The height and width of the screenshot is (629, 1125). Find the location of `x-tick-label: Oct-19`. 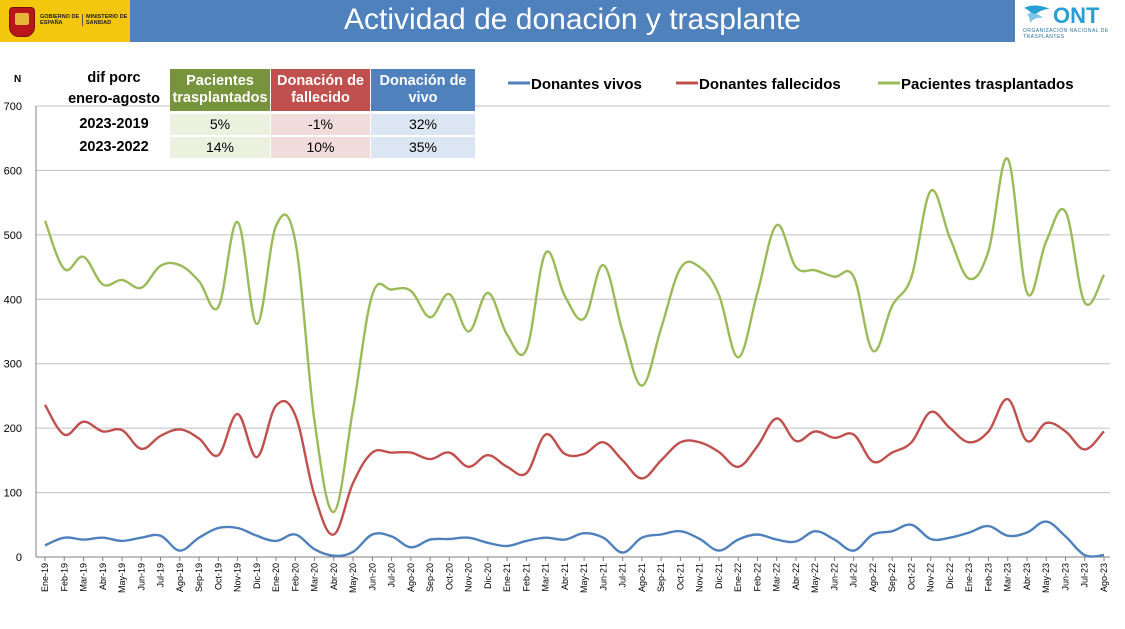

x-tick-label: Oct-19 is located at coordinates (218, 576).